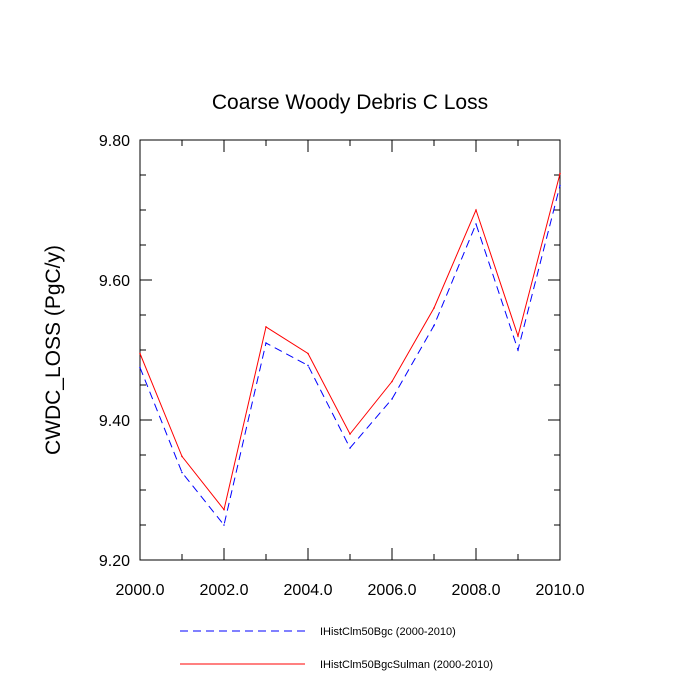 The image size is (700, 700). Describe the element at coordinates (476, 590) in the screenshot. I see `x-tick-label: 2008.0` at that location.